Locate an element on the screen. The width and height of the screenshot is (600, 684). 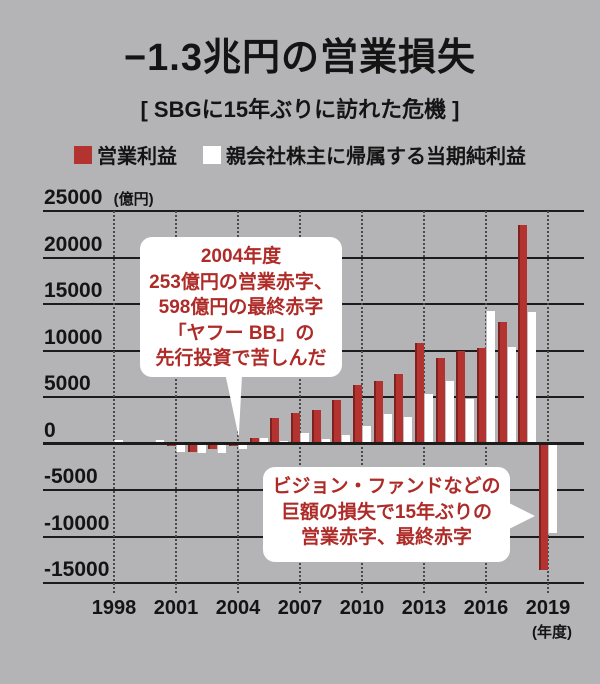
legend-item-operating-profit: 営業利益 is located at coordinates (125, 154).